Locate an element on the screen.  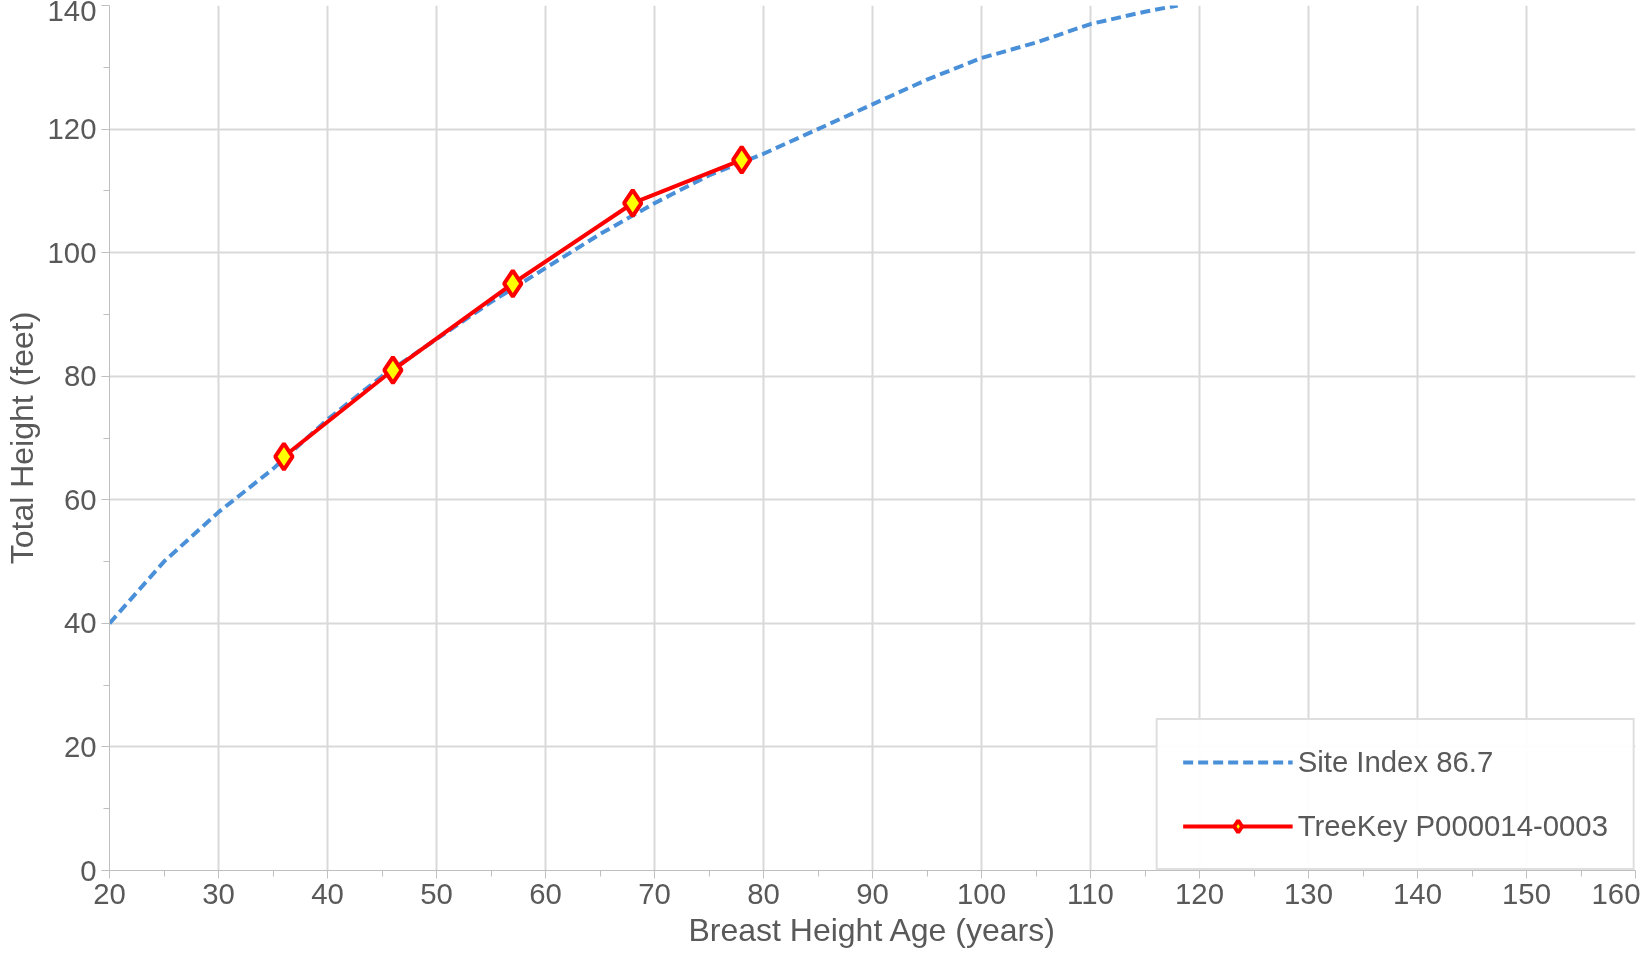
legend-label: TreeKey P000014-0003 is located at coordinates (1452, 826).